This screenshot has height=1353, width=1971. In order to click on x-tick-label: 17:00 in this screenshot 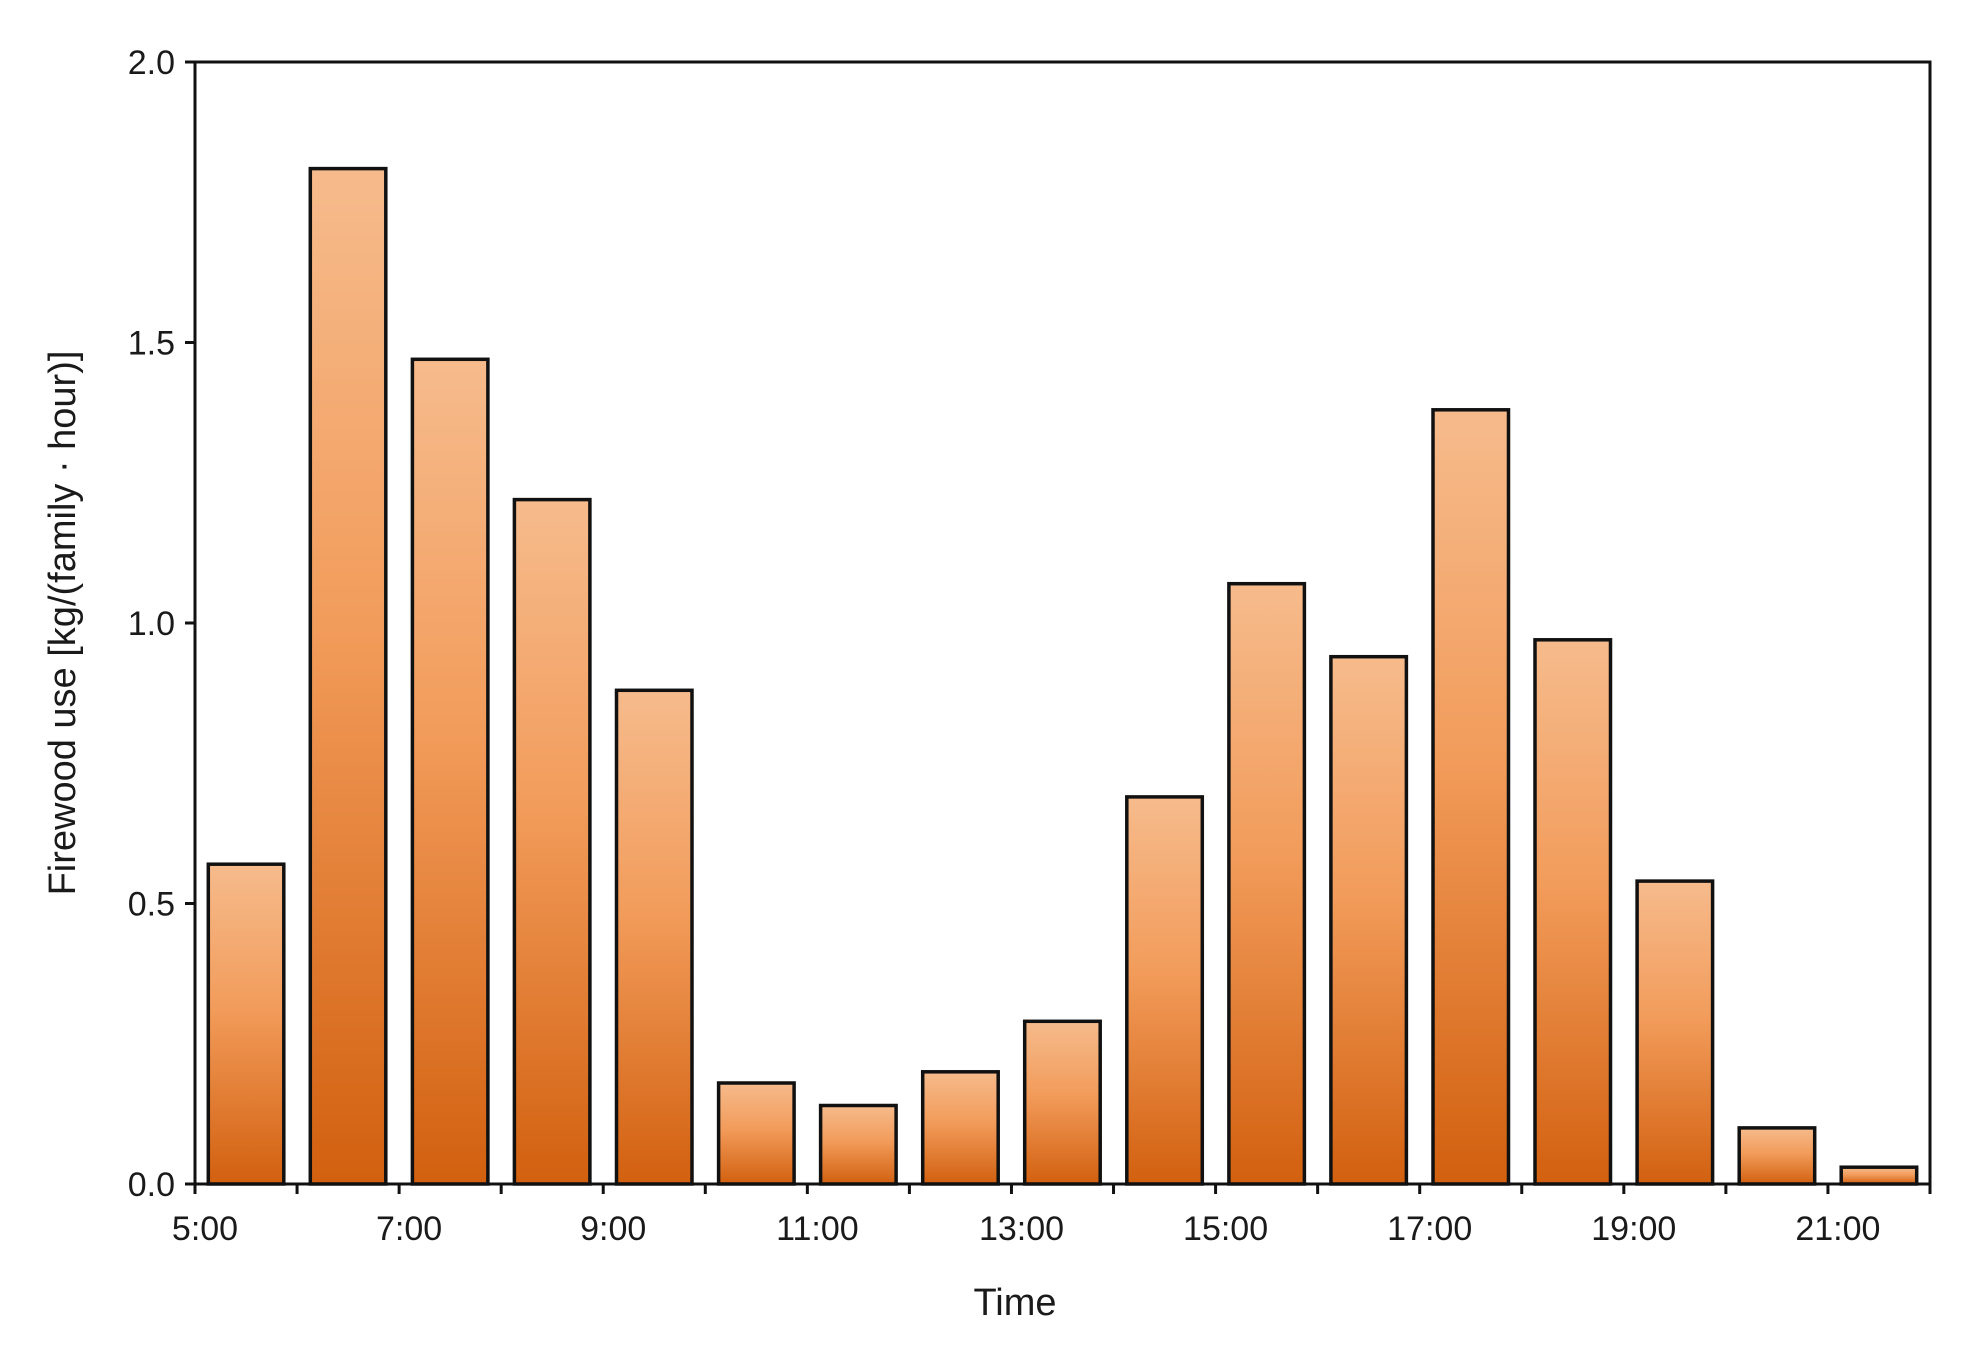, I will do `click(1429, 1229)`.